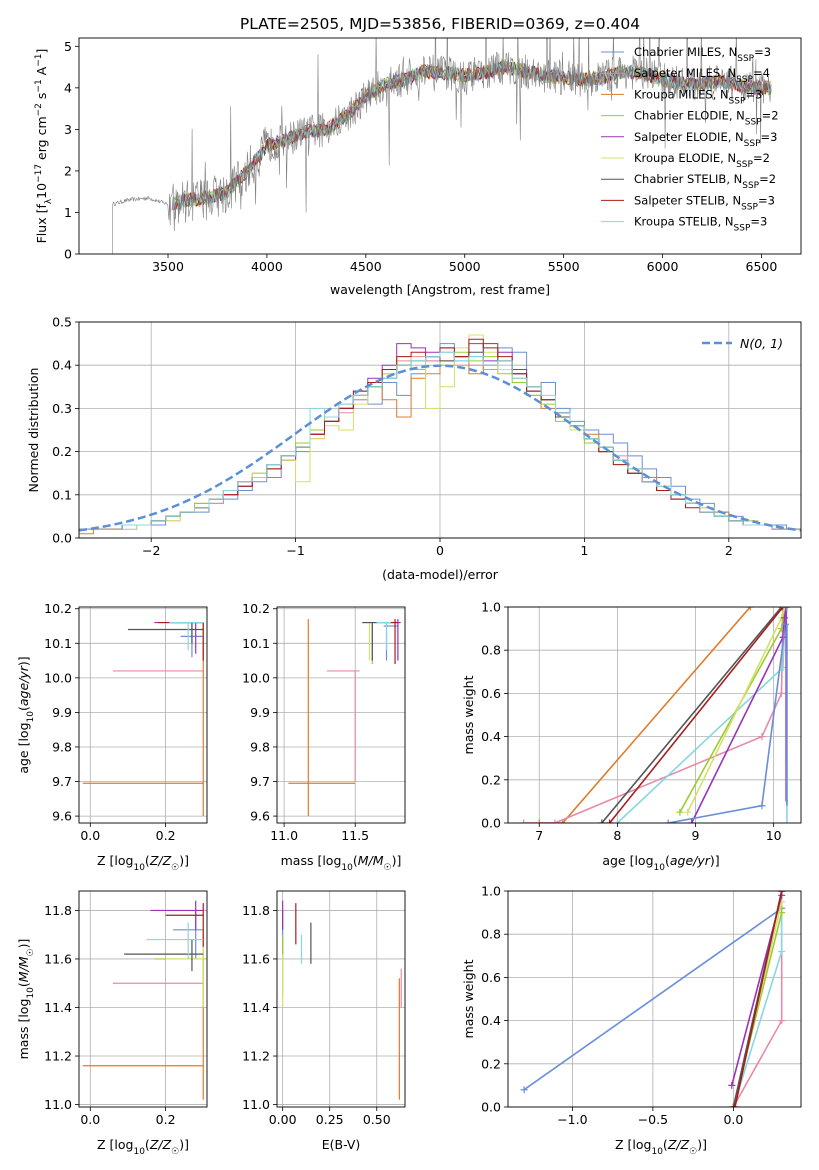 The height and width of the screenshot is (1170, 819). What do you see at coordinates (68, 46) in the screenshot?
I see `y-tick-label: 5` at bounding box center [68, 46].